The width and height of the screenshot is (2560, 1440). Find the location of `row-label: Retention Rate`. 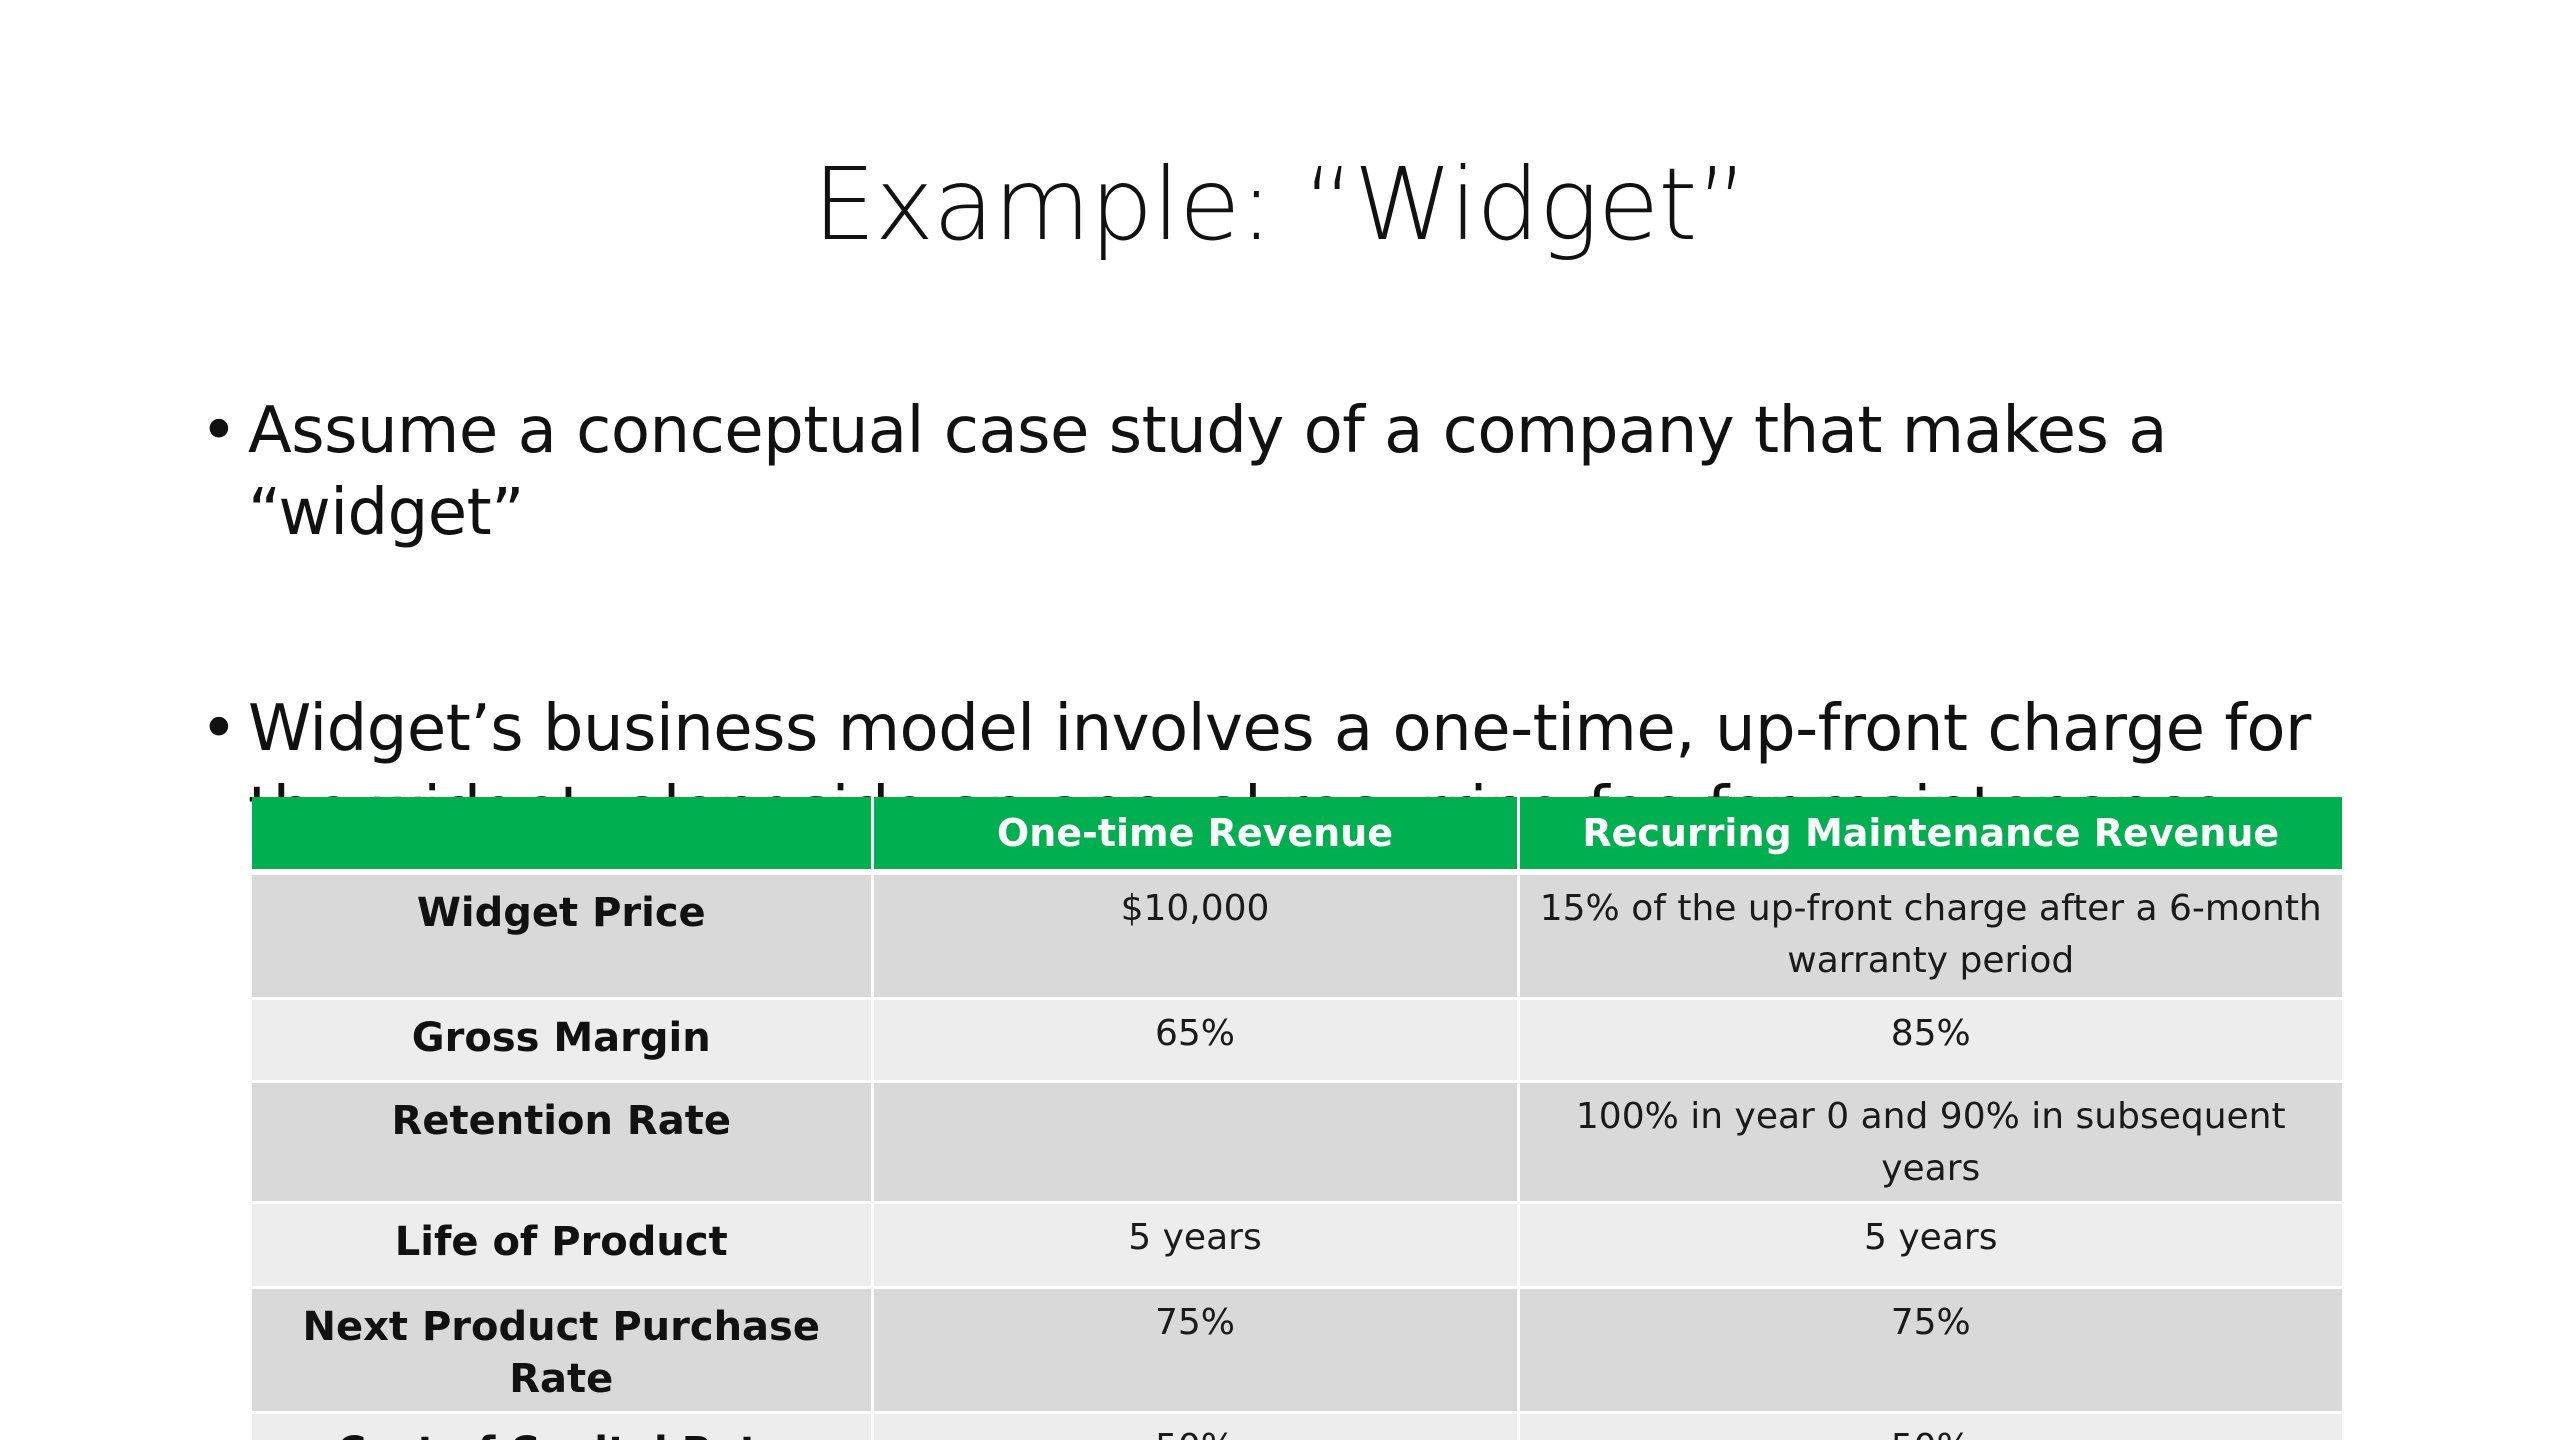

row-label: Retention Rate is located at coordinates (563, 1142).